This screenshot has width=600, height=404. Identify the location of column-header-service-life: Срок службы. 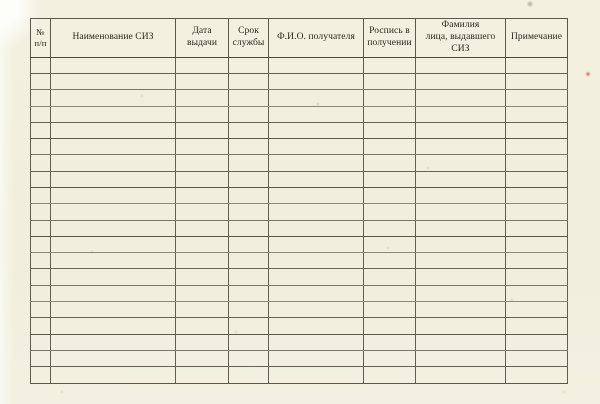
(248, 38).